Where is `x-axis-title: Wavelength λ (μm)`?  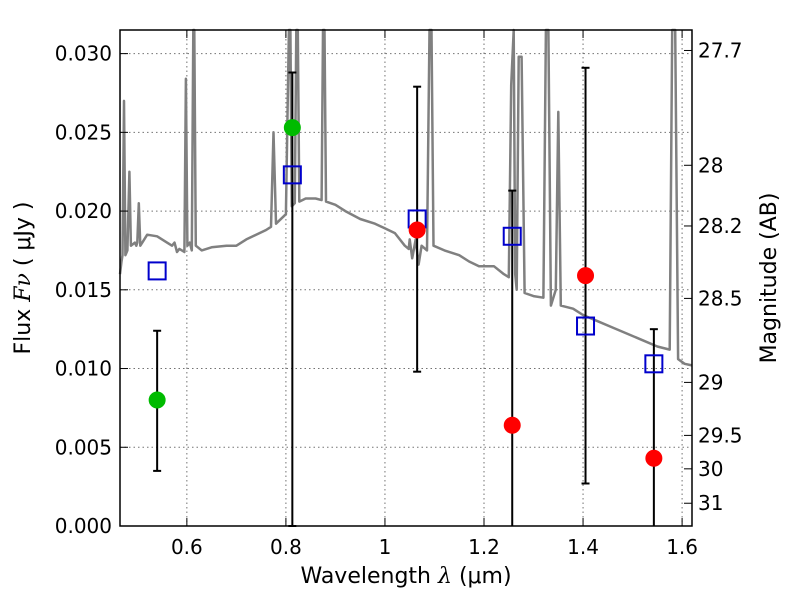
x-axis-title: Wavelength λ (μm) is located at coordinates (405, 576).